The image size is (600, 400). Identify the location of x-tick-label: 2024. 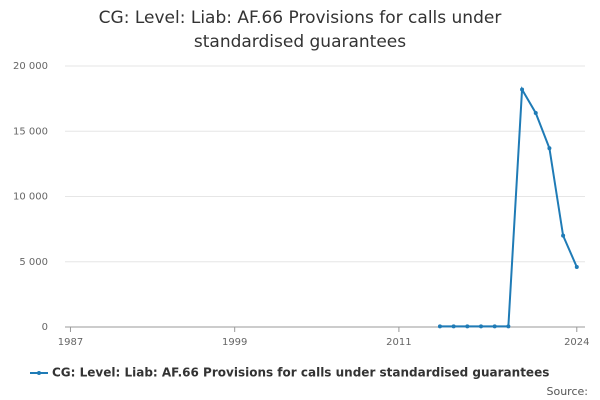
(576, 342).